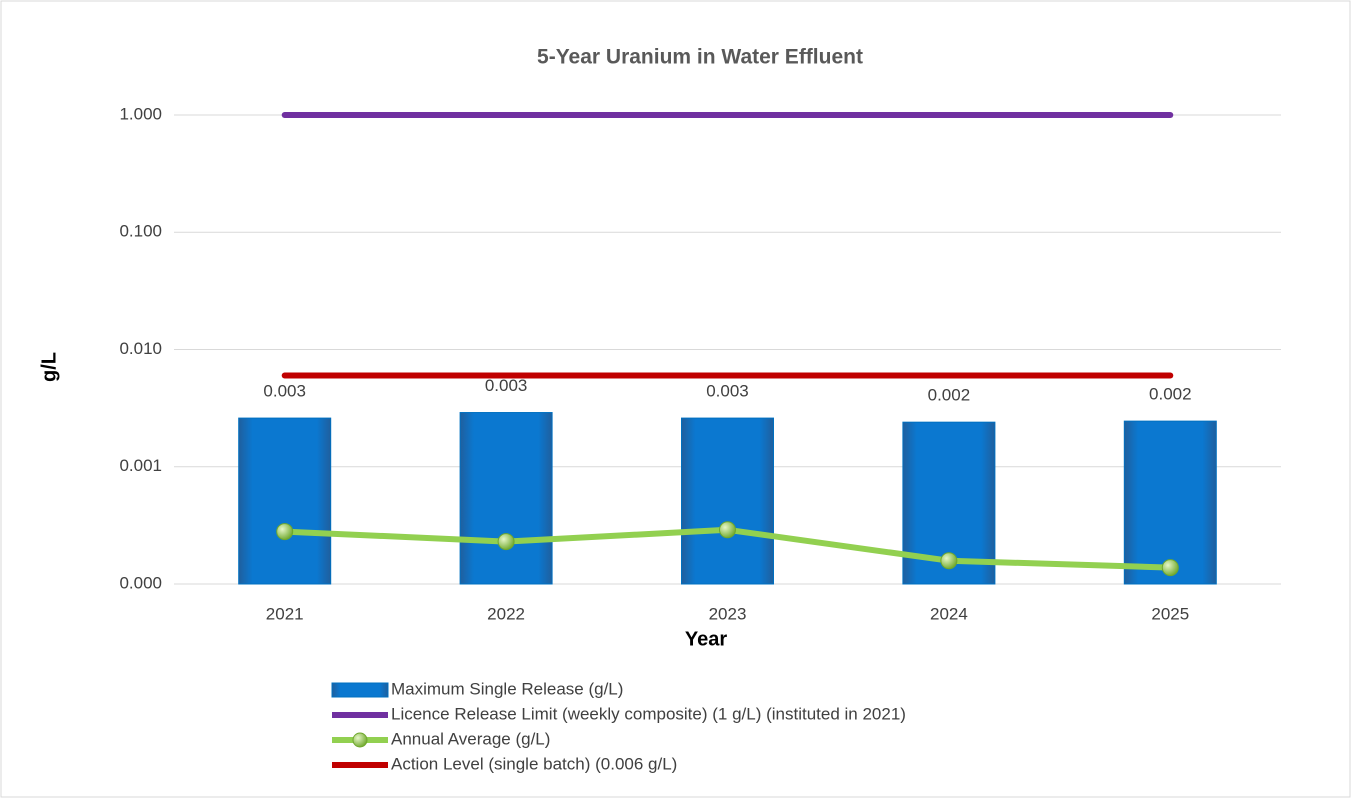 This screenshot has width=1351, height=798. I want to click on legend-marker, so click(360, 740).